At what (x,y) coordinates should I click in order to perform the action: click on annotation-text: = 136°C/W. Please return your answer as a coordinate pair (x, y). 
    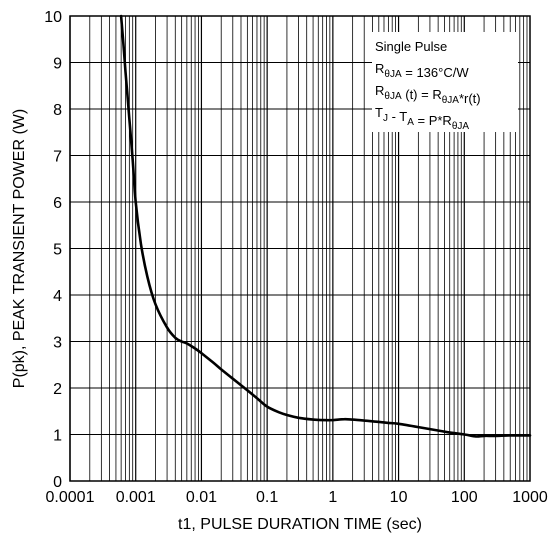
    Looking at the image, I should click on (436, 72).